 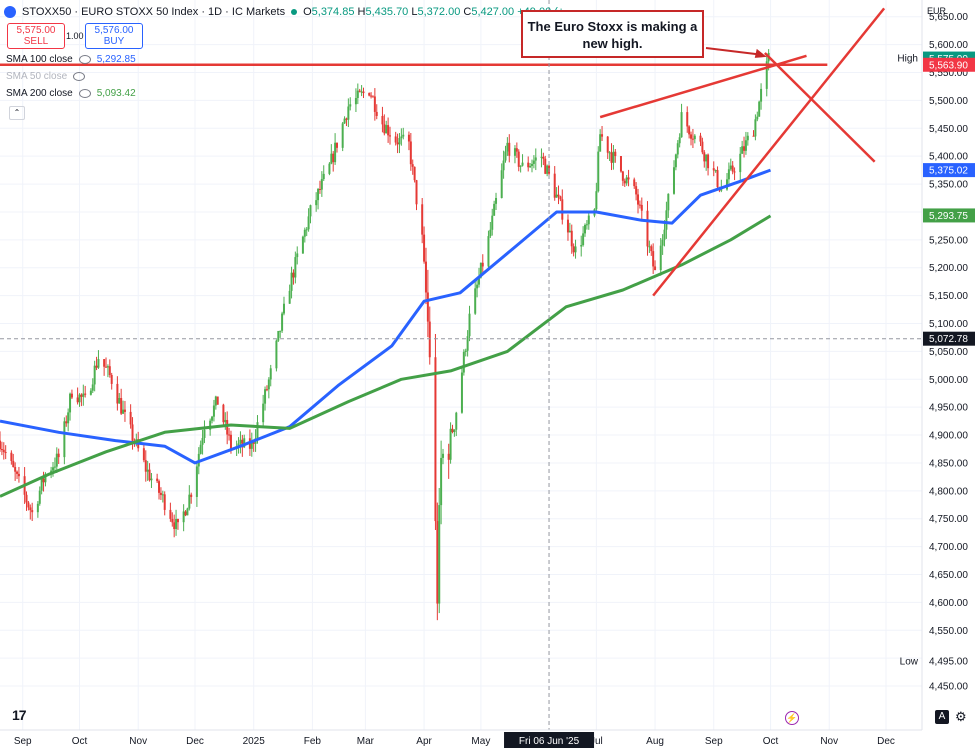 I want to click on buy-price: 5,576.00, so click(x=114, y=30).